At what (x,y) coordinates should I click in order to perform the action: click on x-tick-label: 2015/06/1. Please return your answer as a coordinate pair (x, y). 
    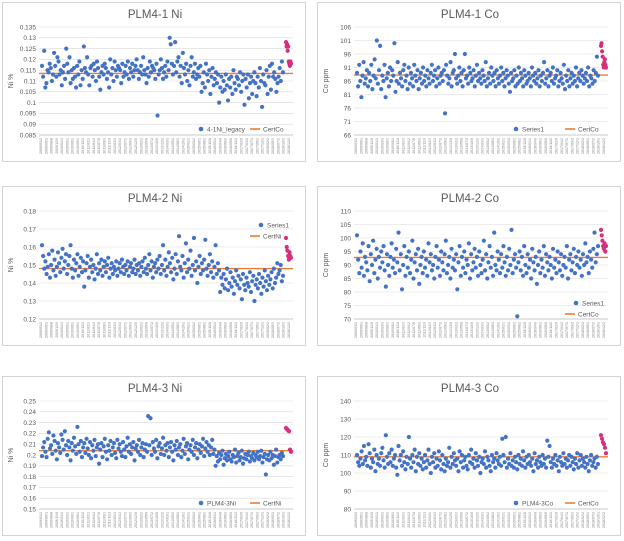
    Looking at the image, I should click on (514, 146).